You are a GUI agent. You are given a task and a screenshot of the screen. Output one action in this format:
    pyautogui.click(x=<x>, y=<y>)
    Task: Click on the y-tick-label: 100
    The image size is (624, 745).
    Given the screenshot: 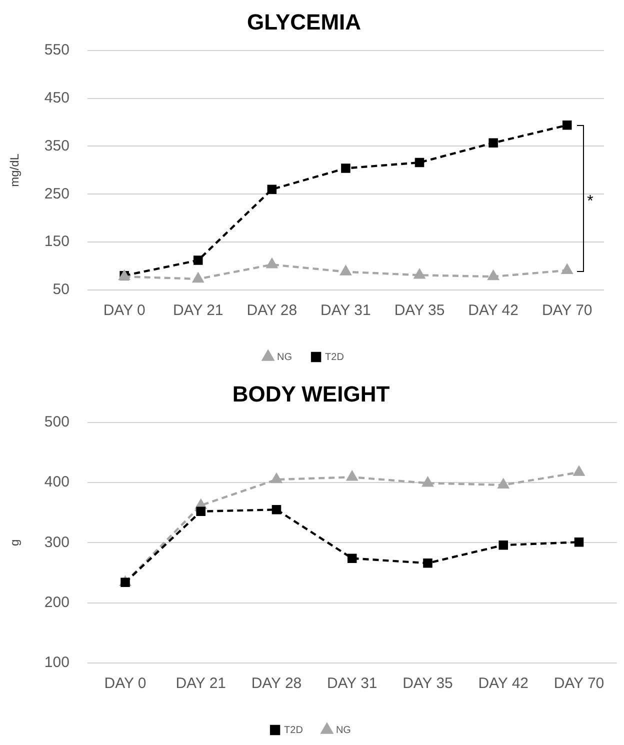 What is the action you would take?
    pyautogui.click(x=57, y=663)
    